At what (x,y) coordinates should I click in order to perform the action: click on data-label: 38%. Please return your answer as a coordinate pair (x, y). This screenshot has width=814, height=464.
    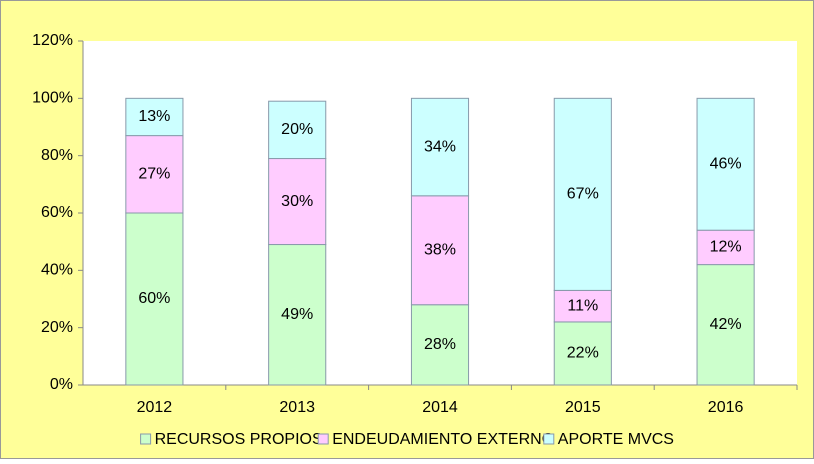
    Looking at the image, I should click on (440, 249).